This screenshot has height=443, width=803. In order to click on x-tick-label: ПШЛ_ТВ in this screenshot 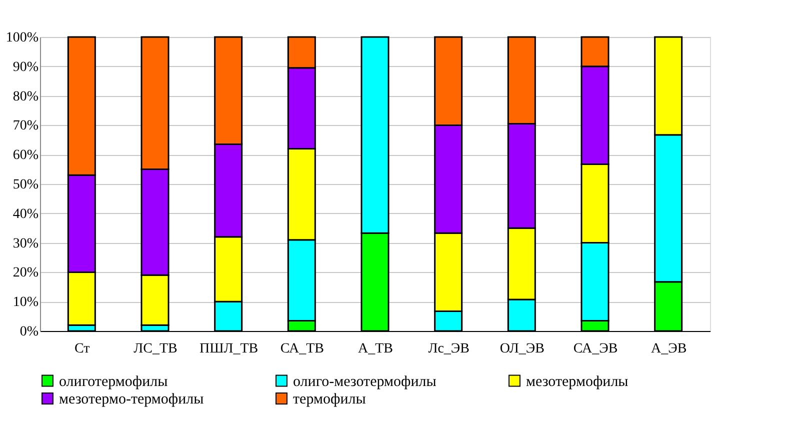, I will do `click(229, 349)`.